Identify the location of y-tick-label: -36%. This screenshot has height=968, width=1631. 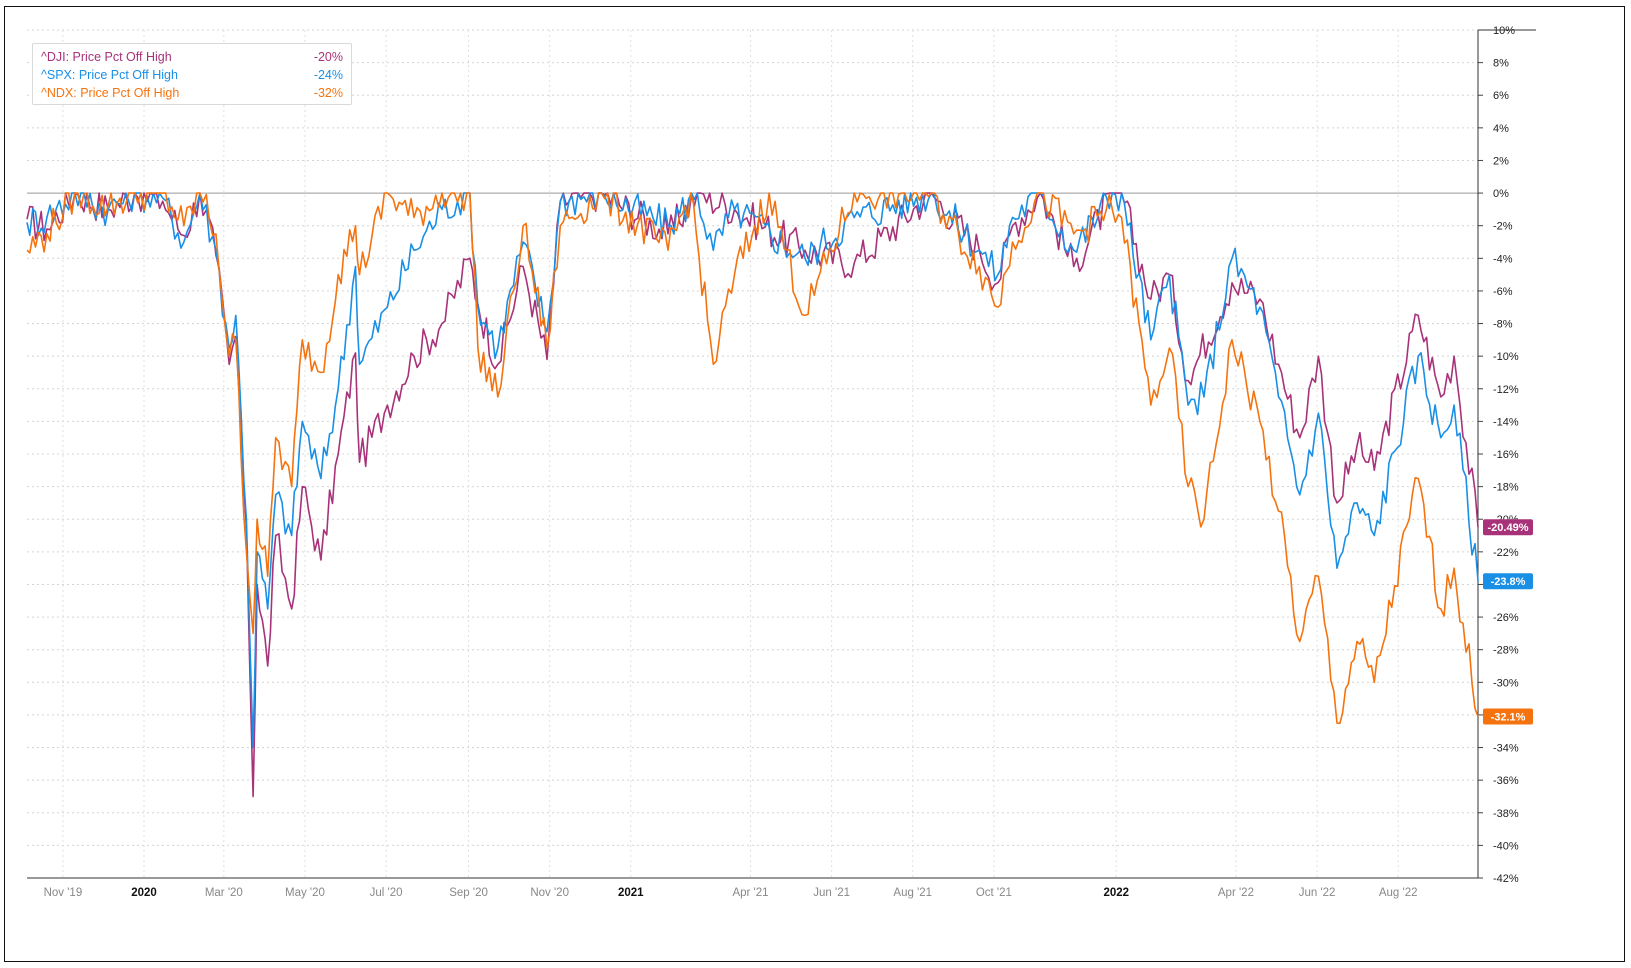
(1506, 781).